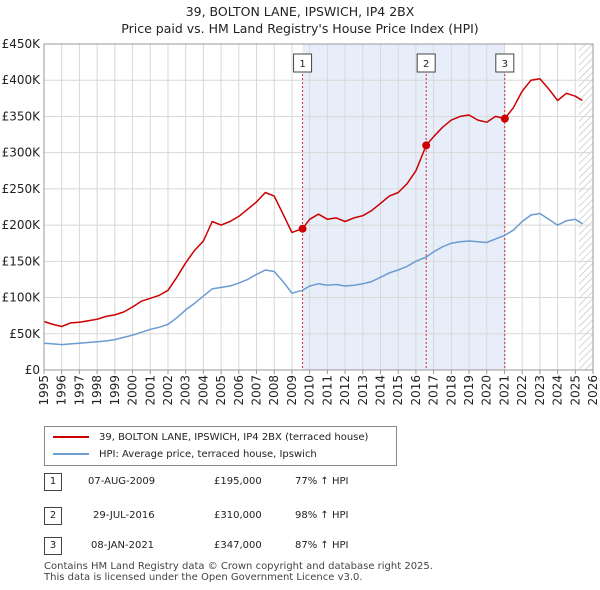  I want to click on x-tick-label: 2026, so click(593, 390).